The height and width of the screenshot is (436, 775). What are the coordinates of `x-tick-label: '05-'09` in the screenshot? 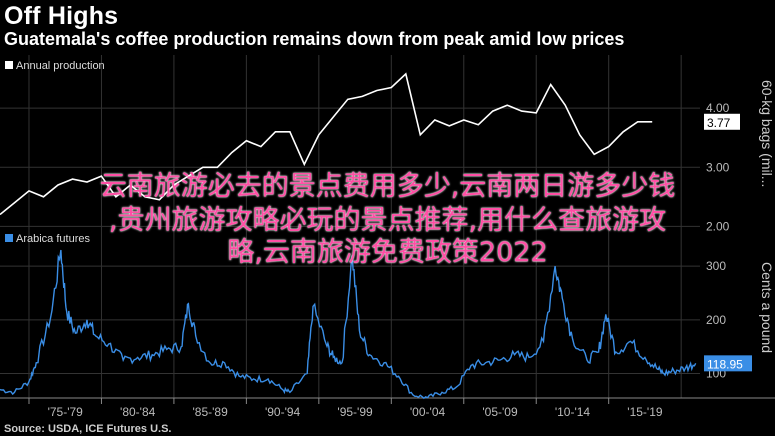 It's located at (500, 412).